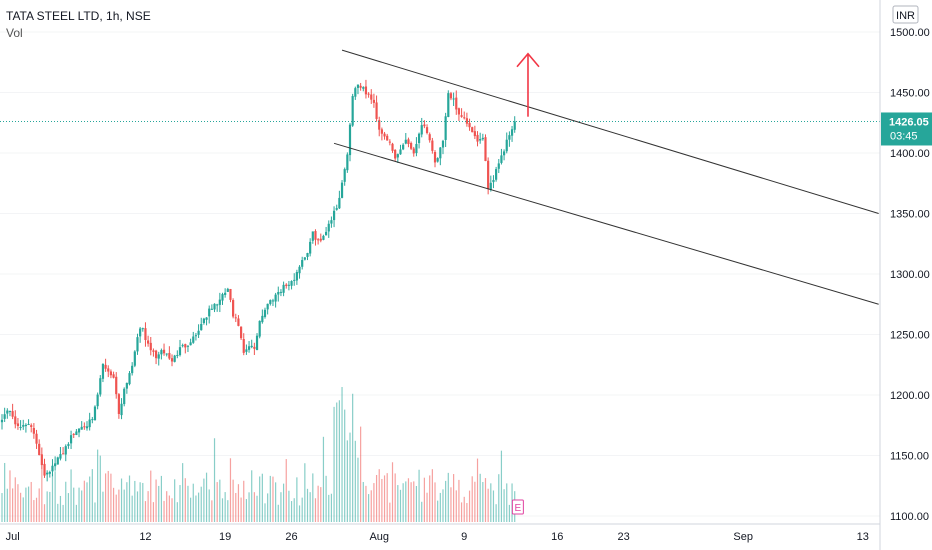 This screenshot has height=550, width=932. I want to click on price-tick-label: 1150.00, so click(909, 457).